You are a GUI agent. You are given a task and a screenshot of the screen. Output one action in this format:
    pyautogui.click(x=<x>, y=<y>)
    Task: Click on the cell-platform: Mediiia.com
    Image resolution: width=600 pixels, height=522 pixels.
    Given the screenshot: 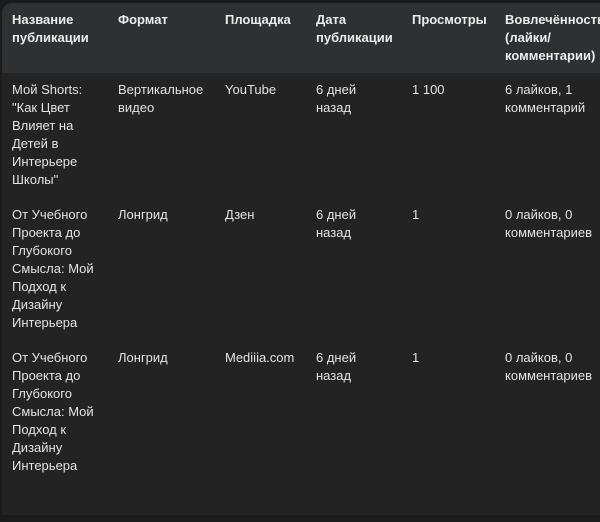 What is the action you would take?
    pyautogui.click(x=260, y=357)
    